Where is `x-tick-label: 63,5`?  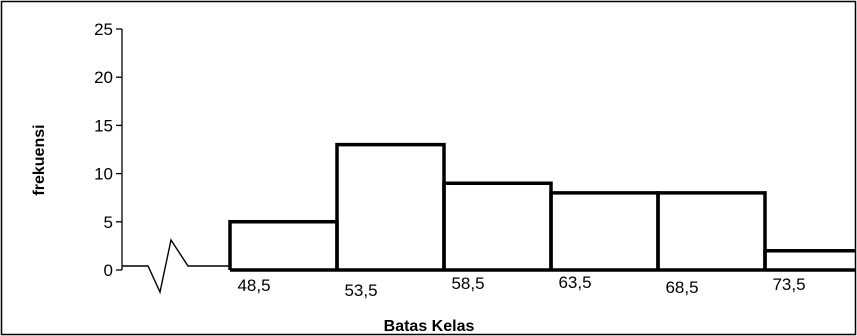 x-tick-label: 63,5 is located at coordinates (574, 282).